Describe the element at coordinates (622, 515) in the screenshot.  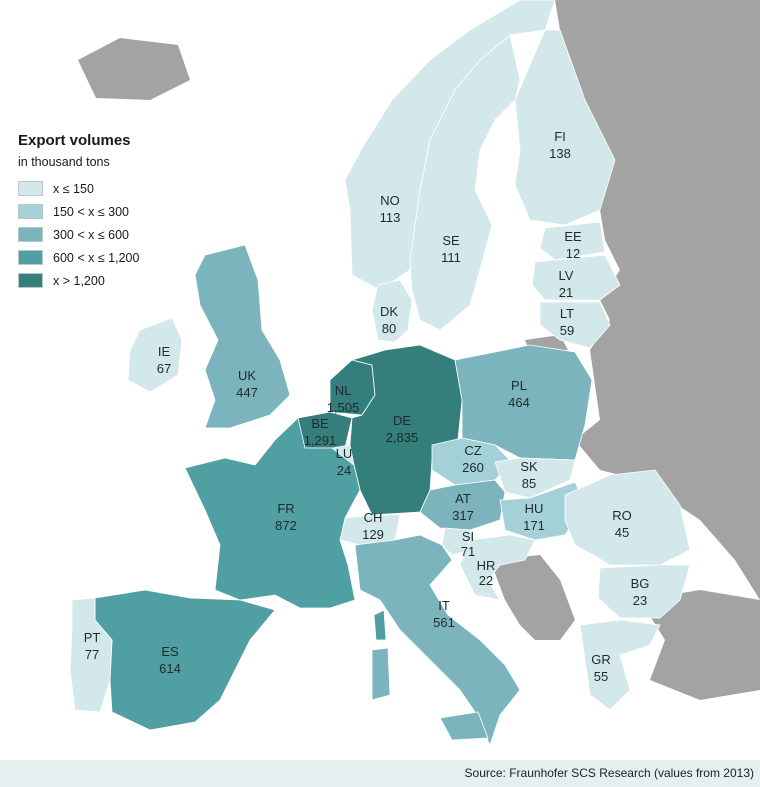
I see `label-RO-code: RO` at that location.